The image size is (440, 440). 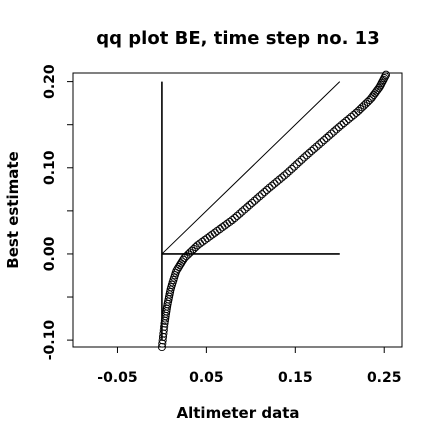 What do you see at coordinates (13, 209) in the screenshot?
I see `y-axis-label: Best estimate` at bounding box center [13, 209].